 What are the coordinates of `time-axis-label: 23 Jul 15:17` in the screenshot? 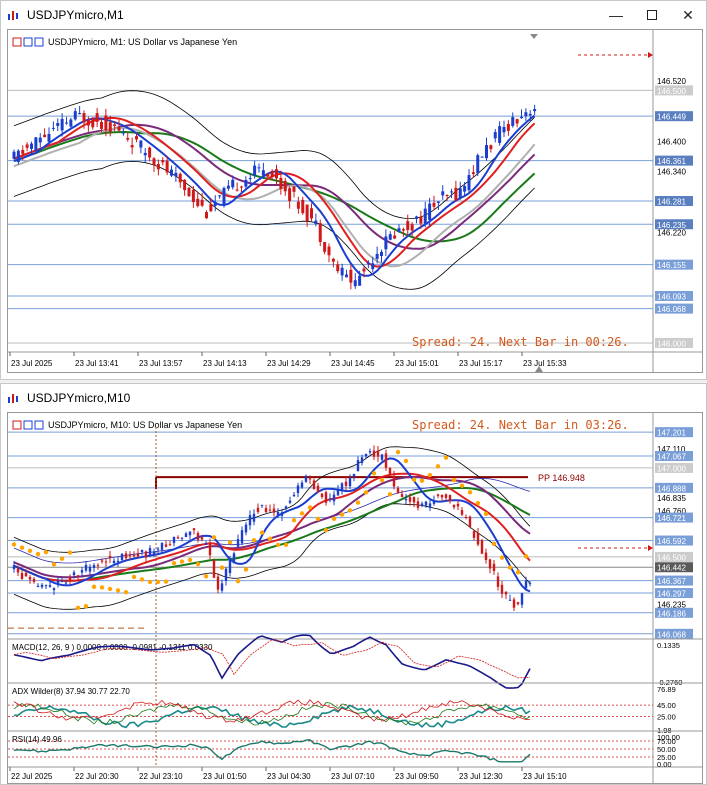 It's located at (481, 363).